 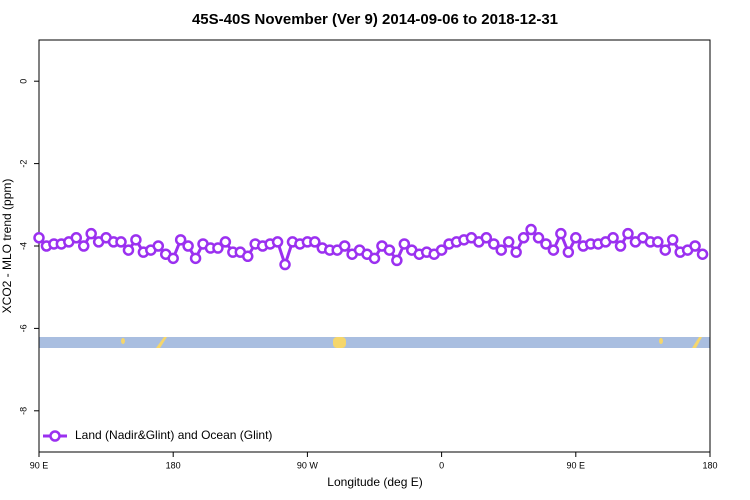 What do you see at coordinates (7, 246) in the screenshot?
I see `y-axis-label: XCO2 - MLO trend (ppm)` at bounding box center [7, 246].